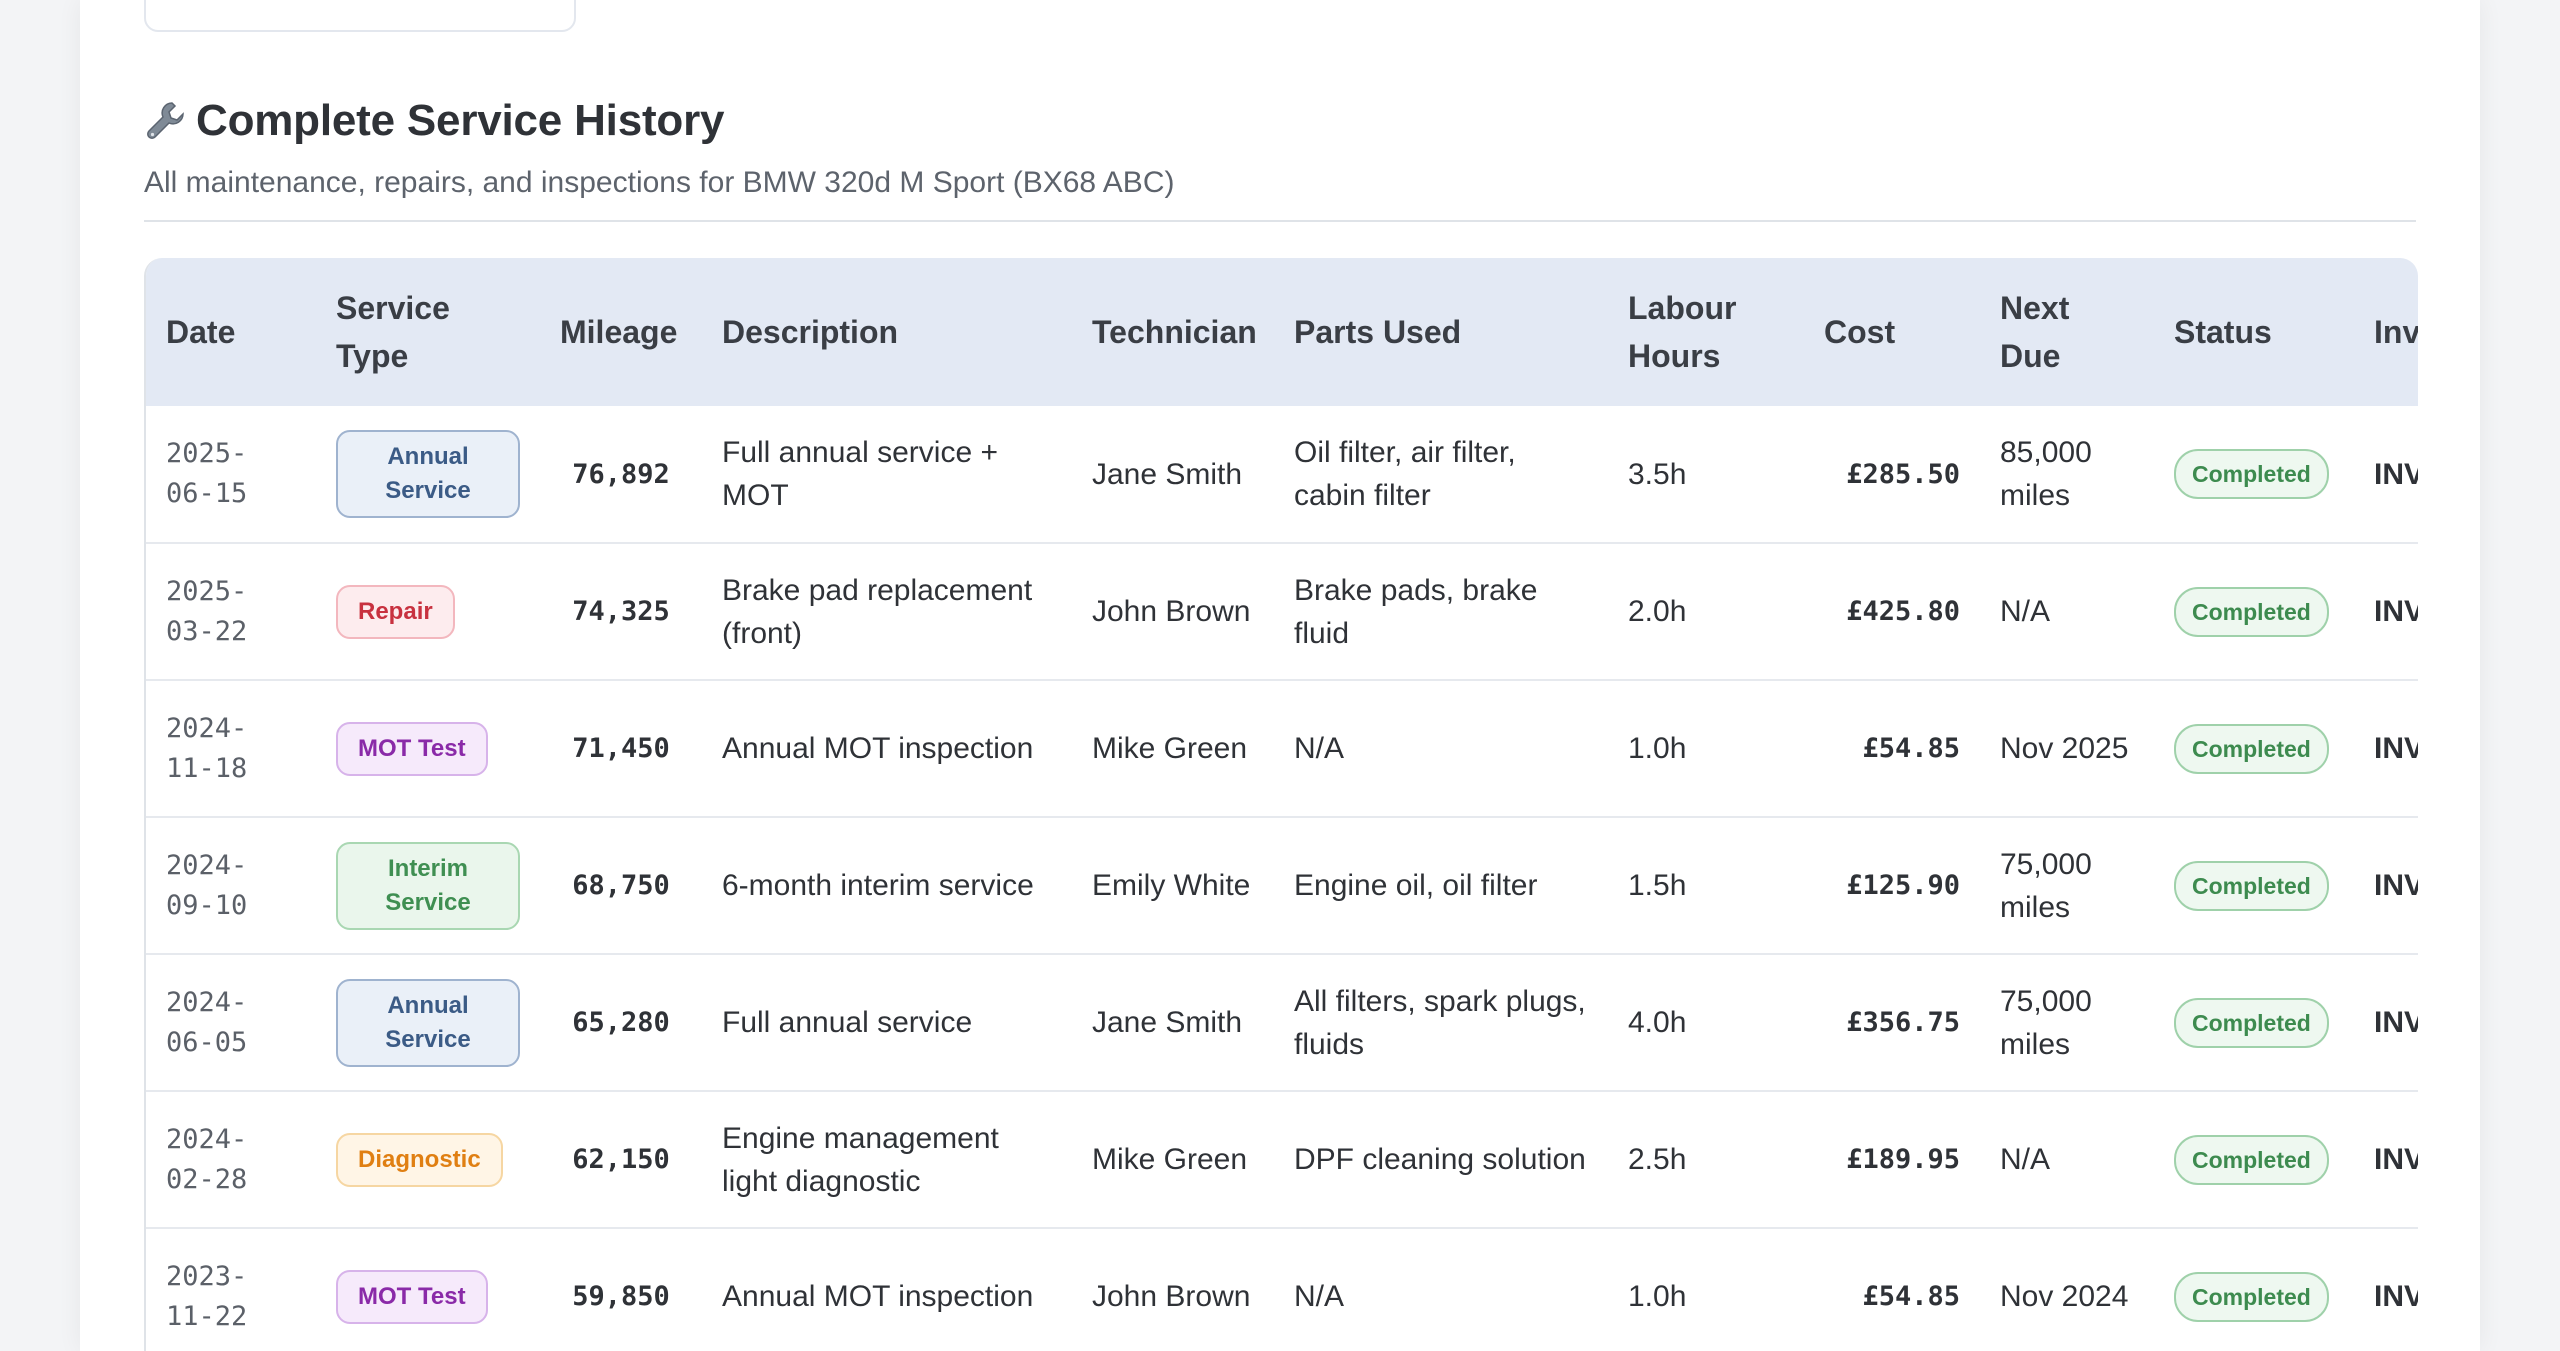 The width and height of the screenshot is (2560, 1351). Describe the element at coordinates (428, 1159) in the screenshot. I see `cell-service-type: Diagnostic` at that location.